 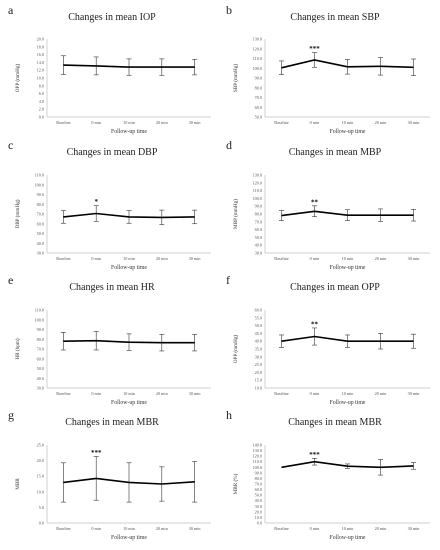 What do you see at coordinates (112, 152) in the screenshot?
I see `chart-title: Changes in mean DBP` at bounding box center [112, 152].